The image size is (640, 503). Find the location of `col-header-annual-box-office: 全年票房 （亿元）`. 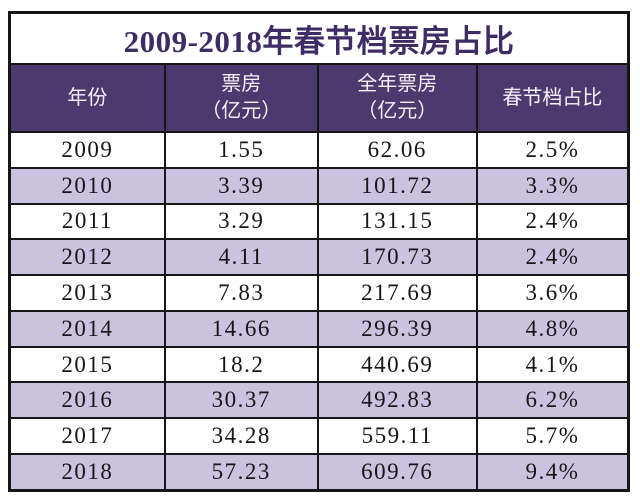

col-header-annual-box-office: 全年票房 （亿元） is located at coordinates (397, 98).